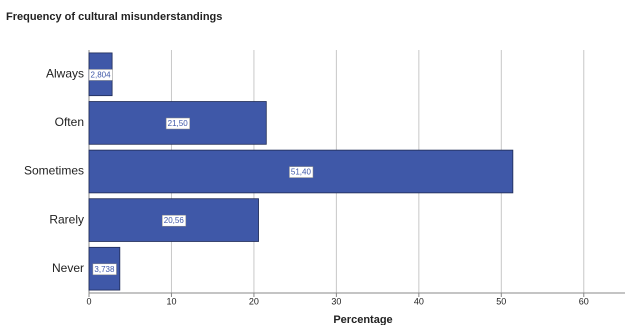  I want to click on x-tick-label: 60, so click(584, 301).